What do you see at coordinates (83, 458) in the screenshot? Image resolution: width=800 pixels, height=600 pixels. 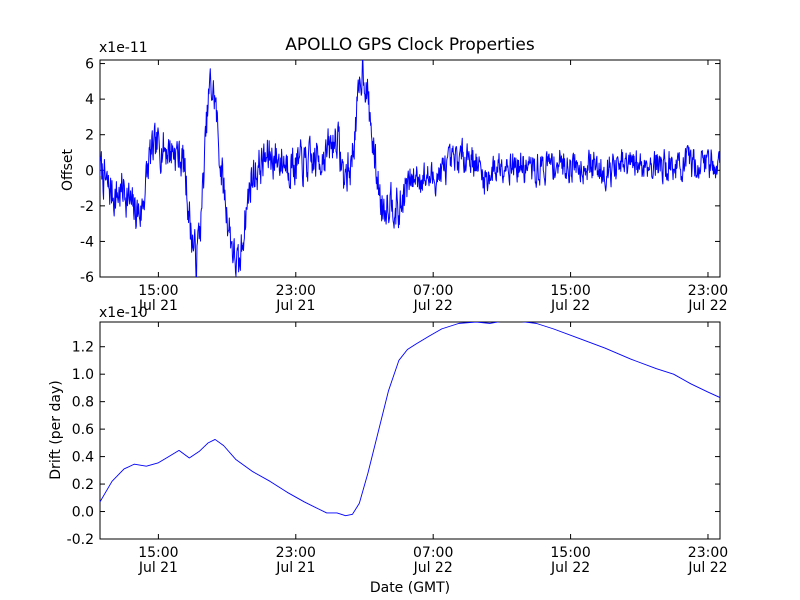 I see `drift-ytick-label: 0.4` at bounding box center [83, 458].